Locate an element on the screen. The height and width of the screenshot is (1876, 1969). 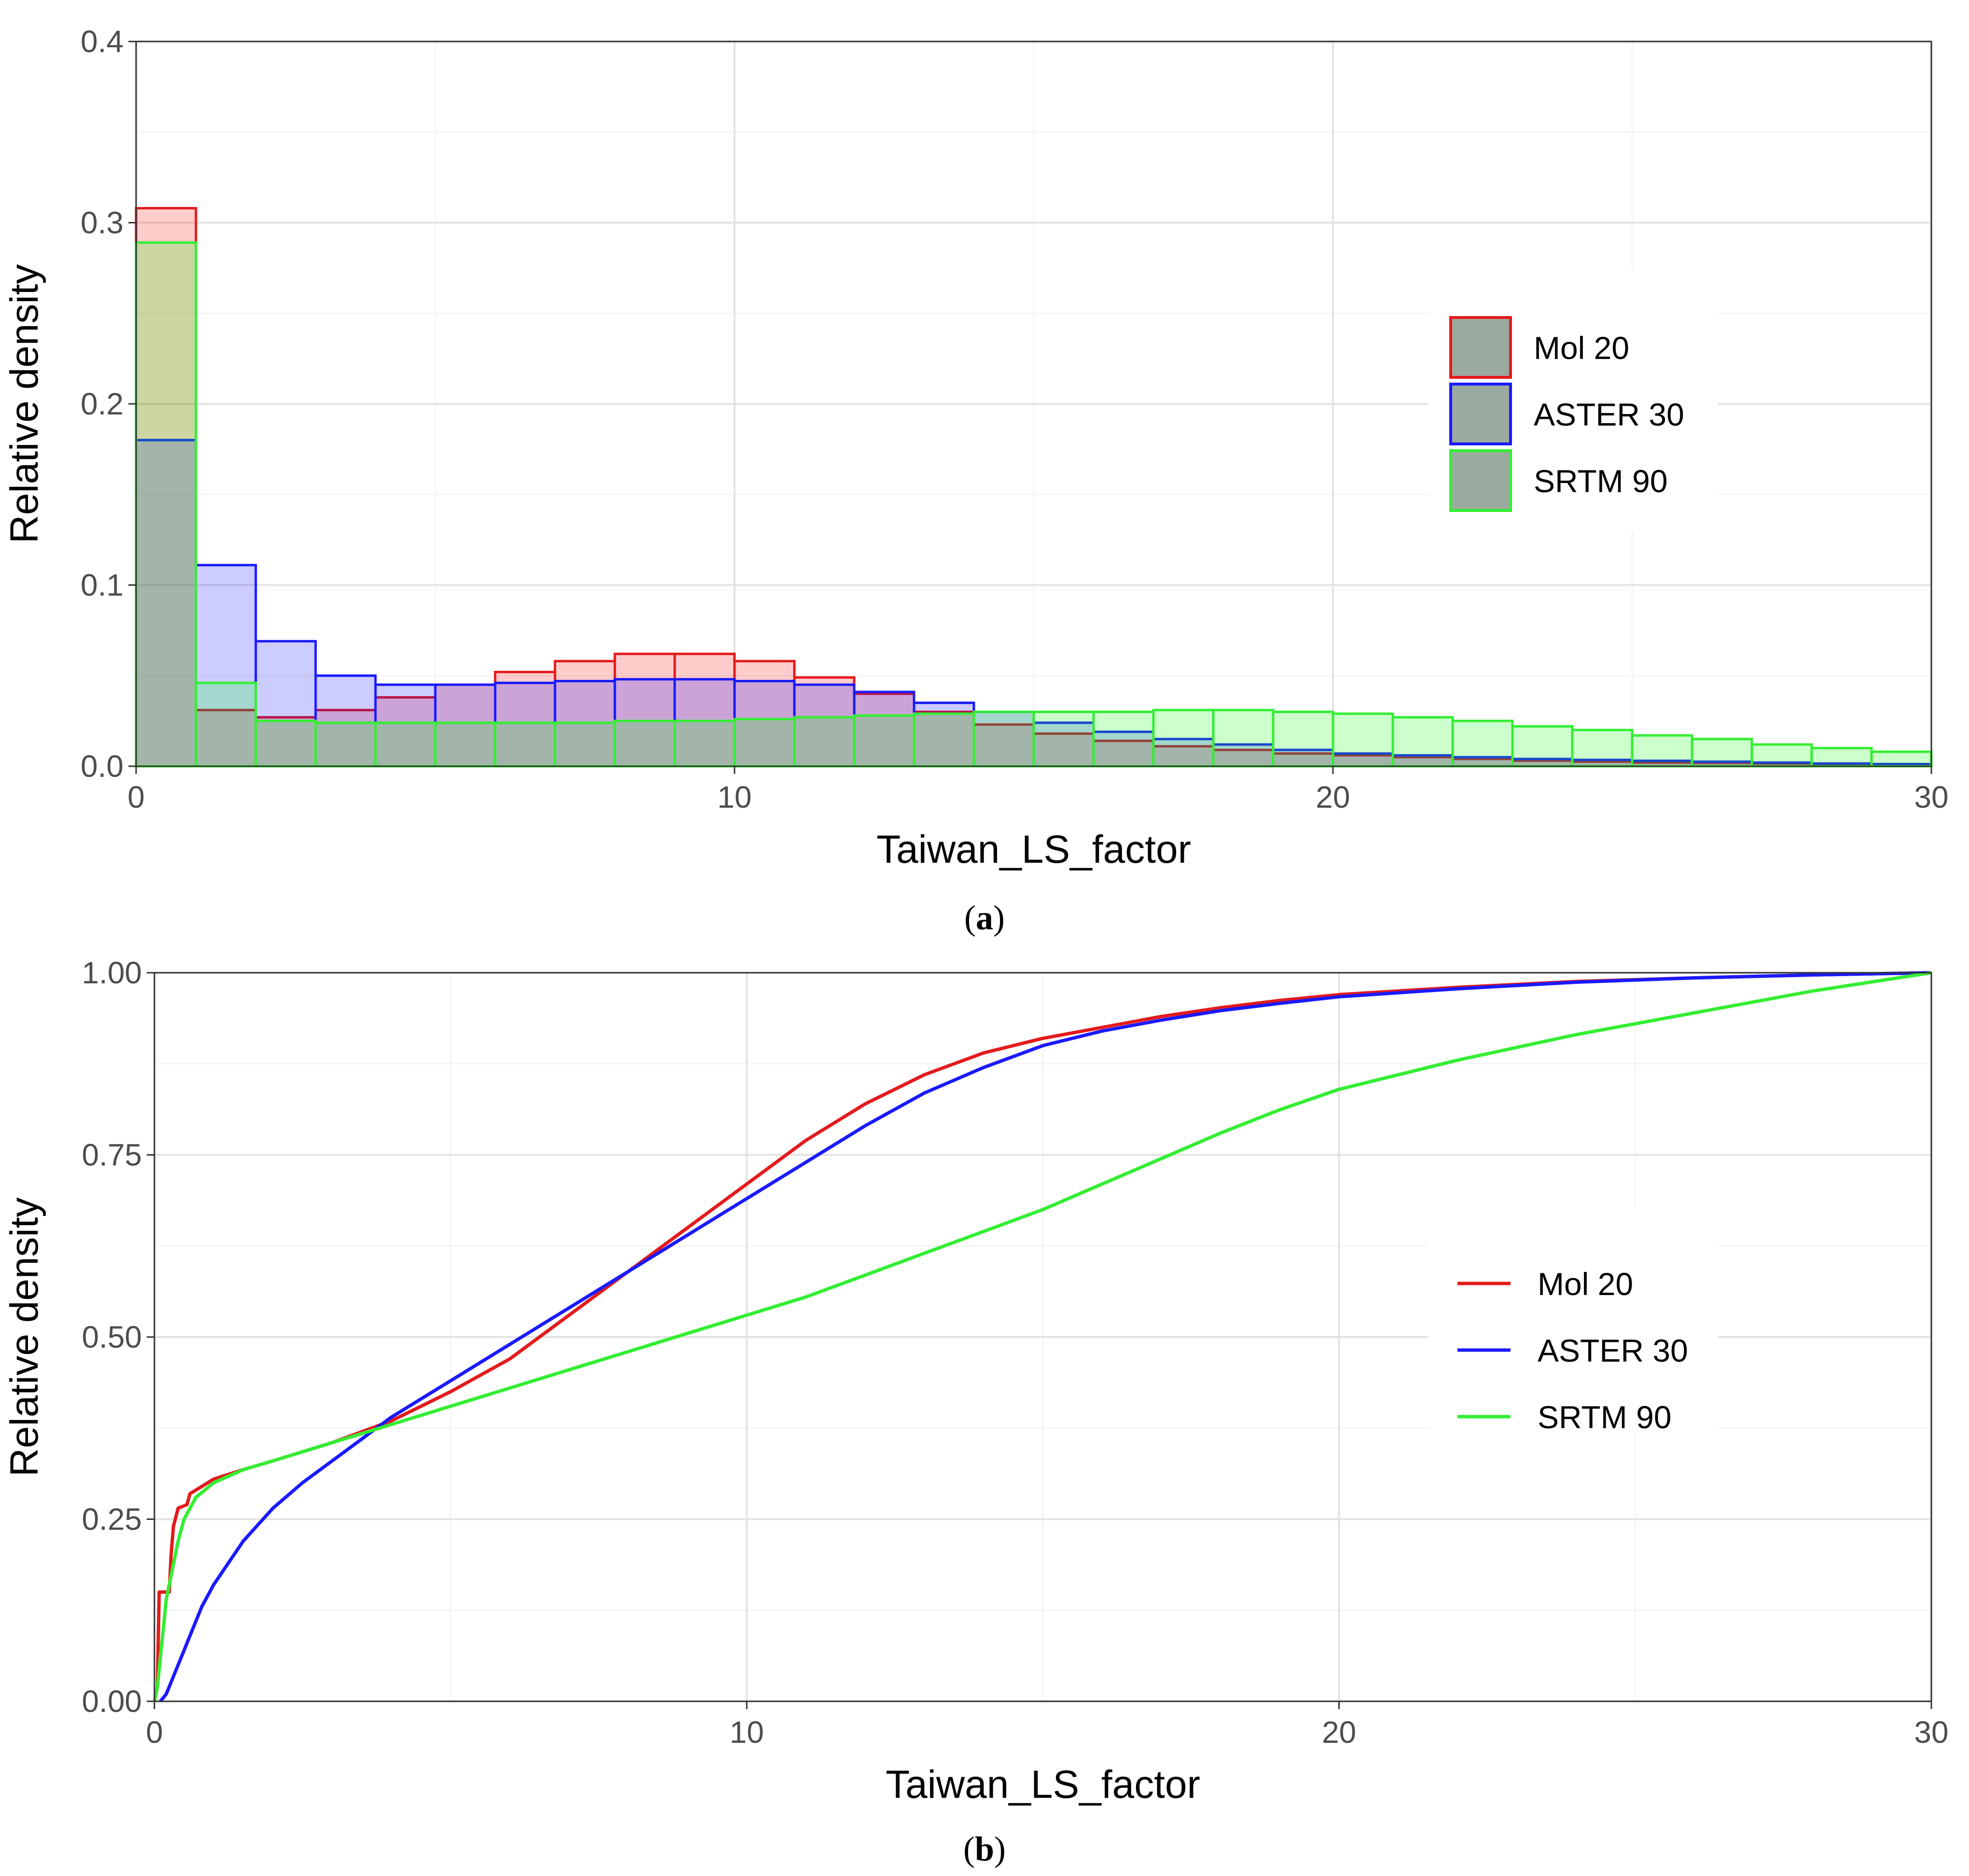
y-tick-label: 0.25 is located at coordinates (112, 1519).